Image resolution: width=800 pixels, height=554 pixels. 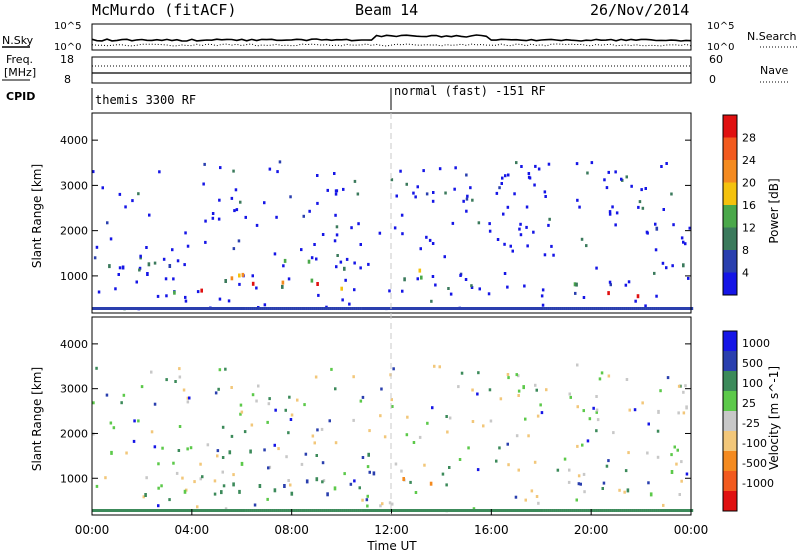 What do you see at coordinates (431, 483) in the screenshot?
I see `velocity-region-4-cell` at bounding box center [431, 483].